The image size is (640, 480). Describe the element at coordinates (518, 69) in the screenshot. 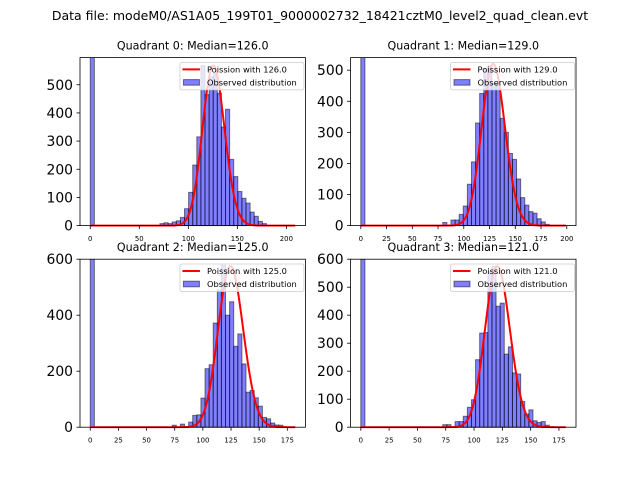

I see `legend-label: Poission with 129.0` at that location.